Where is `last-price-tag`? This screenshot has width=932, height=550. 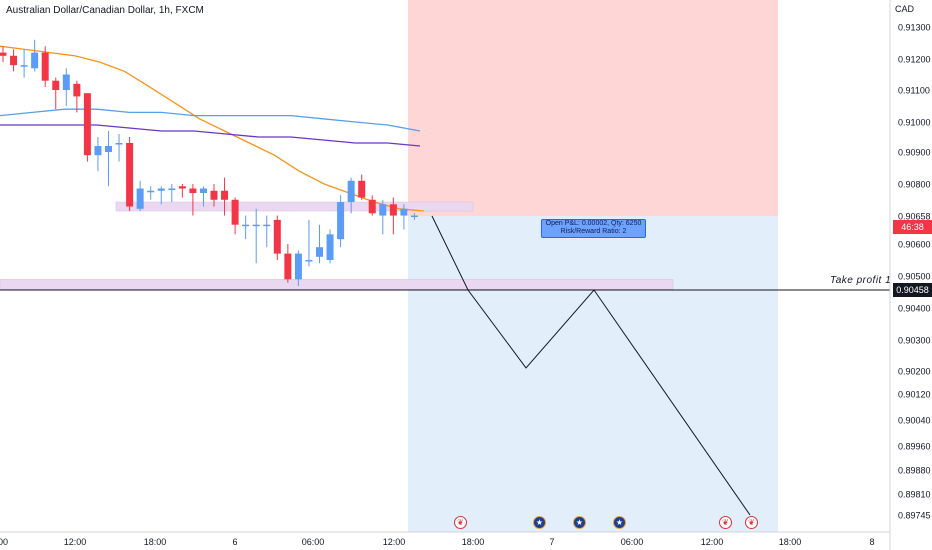 last-price-tag is located at coordinates (912, 216).